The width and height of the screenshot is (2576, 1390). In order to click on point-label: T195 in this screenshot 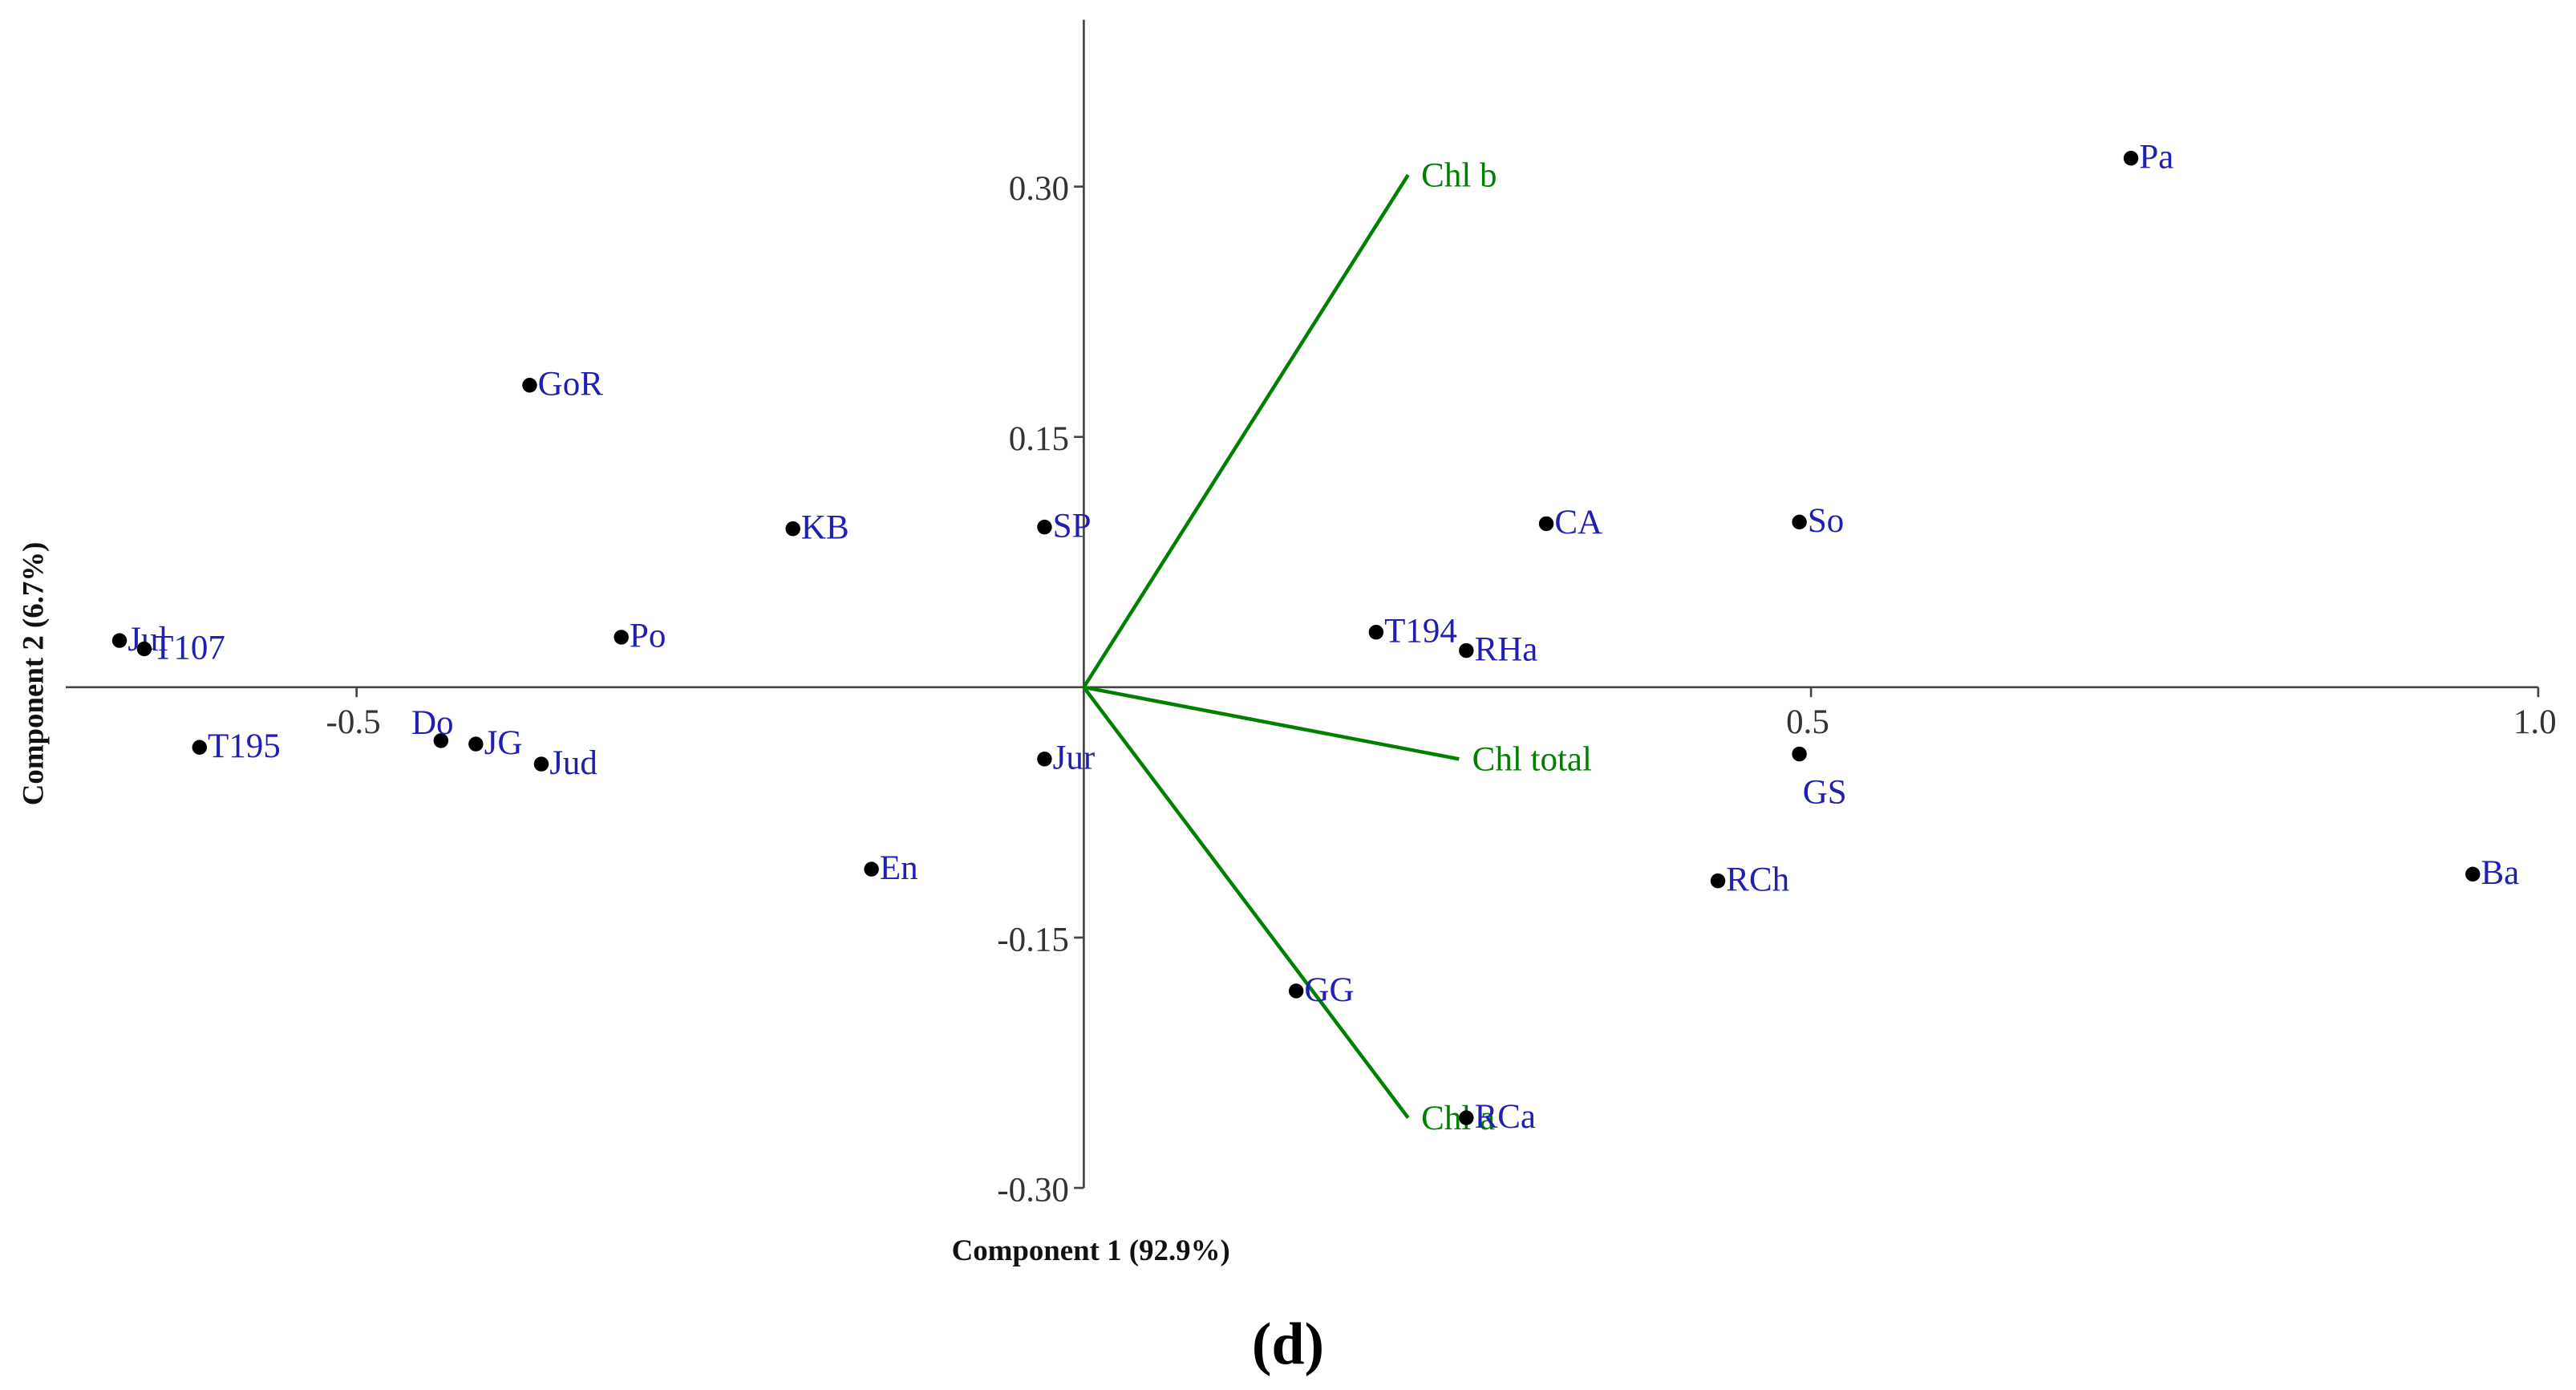, I will do `click(244, 746)`.